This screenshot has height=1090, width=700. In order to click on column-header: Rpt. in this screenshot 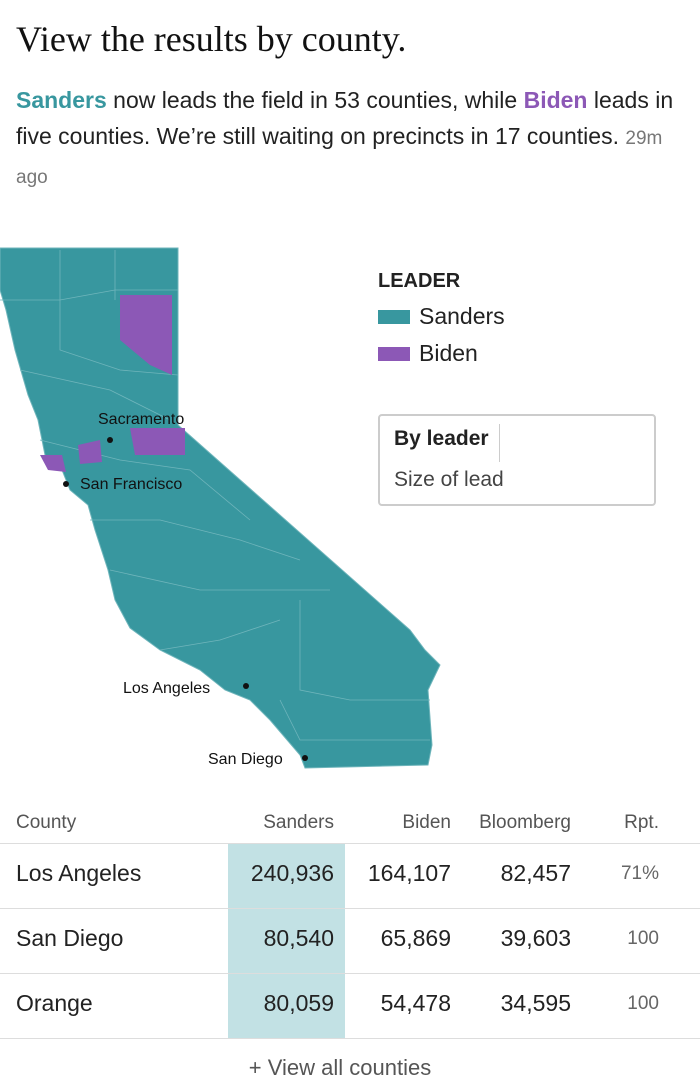, I will do `click(641, 822)`.